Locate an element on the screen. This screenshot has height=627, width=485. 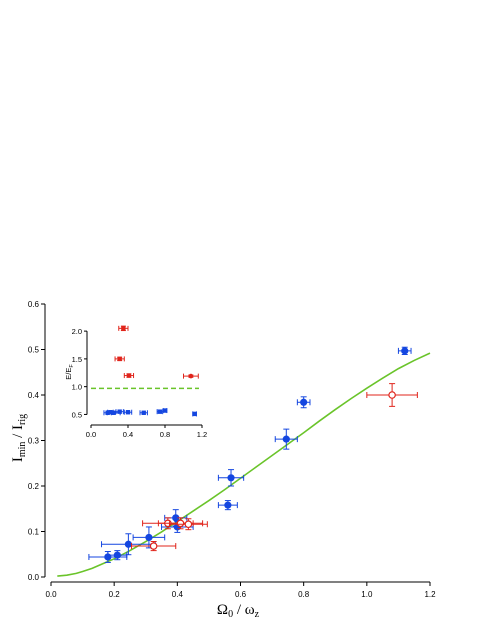
inset-plot: 0.0 0.4 0.8 1.2 0.5 1.0 1.5 2.0 E/EF is located at coordinates (135, 382).